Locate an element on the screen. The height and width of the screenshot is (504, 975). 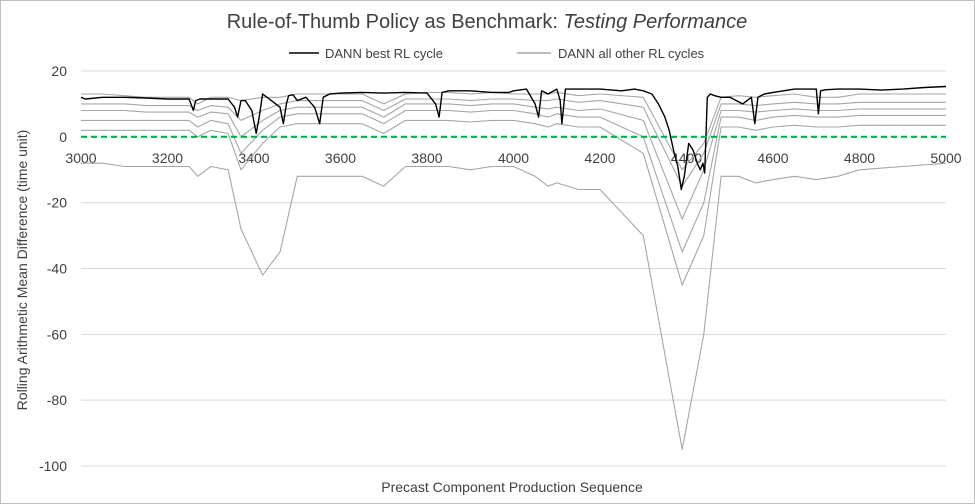
x-axis-label: Precast Component Production Sequence is located at coordinates (512, 487).